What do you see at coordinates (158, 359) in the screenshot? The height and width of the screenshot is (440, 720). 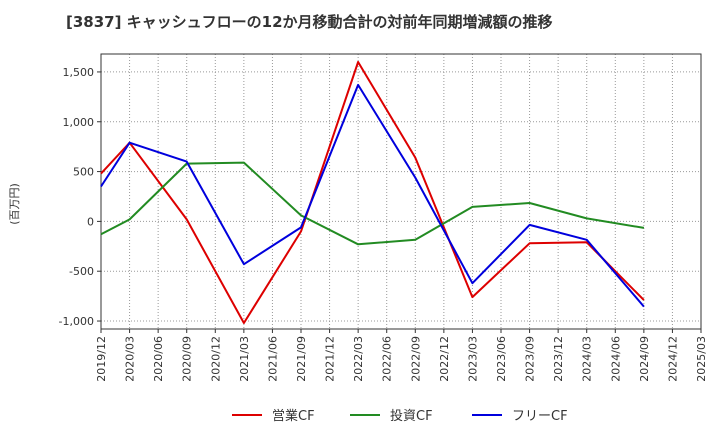 I see `x-tick-label: 2020/06` at bounding box center [158, 359].